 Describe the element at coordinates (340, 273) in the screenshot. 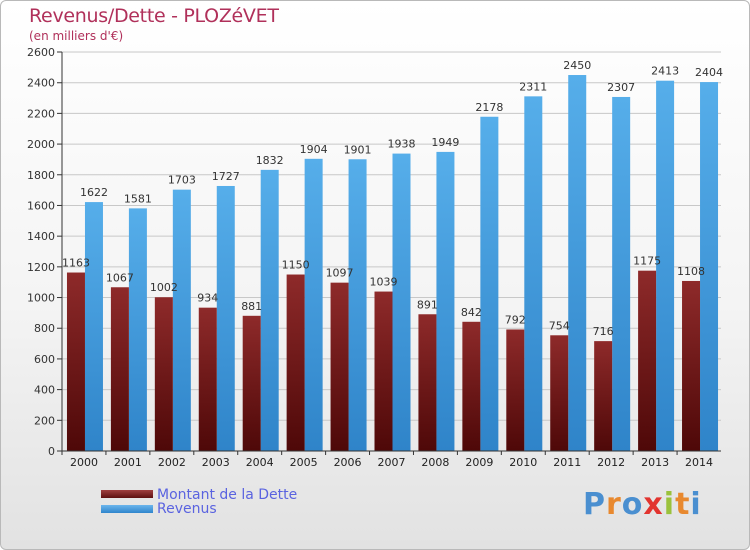

I see `data-label-debt: 1097` at that location.